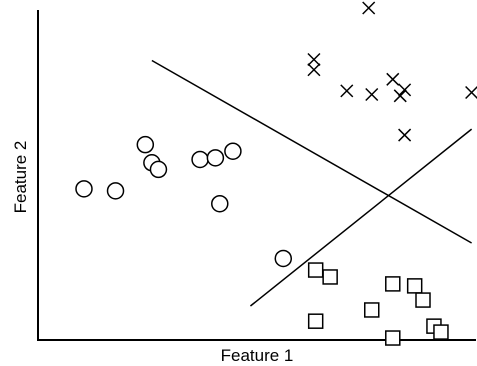 The height and width of the screenshot is (366, 477). Describe the element at coordinates (257, 355) in the screenshot. I see `x-axis-label: Feature 1` at that location.